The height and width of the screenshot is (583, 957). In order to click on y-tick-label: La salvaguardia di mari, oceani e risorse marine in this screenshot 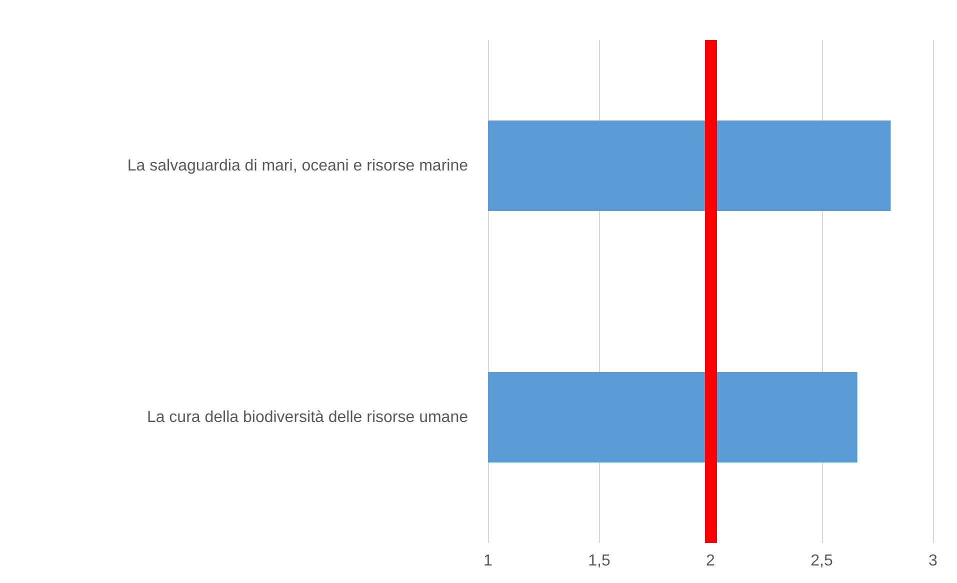, I will do `click(297, 165)`.